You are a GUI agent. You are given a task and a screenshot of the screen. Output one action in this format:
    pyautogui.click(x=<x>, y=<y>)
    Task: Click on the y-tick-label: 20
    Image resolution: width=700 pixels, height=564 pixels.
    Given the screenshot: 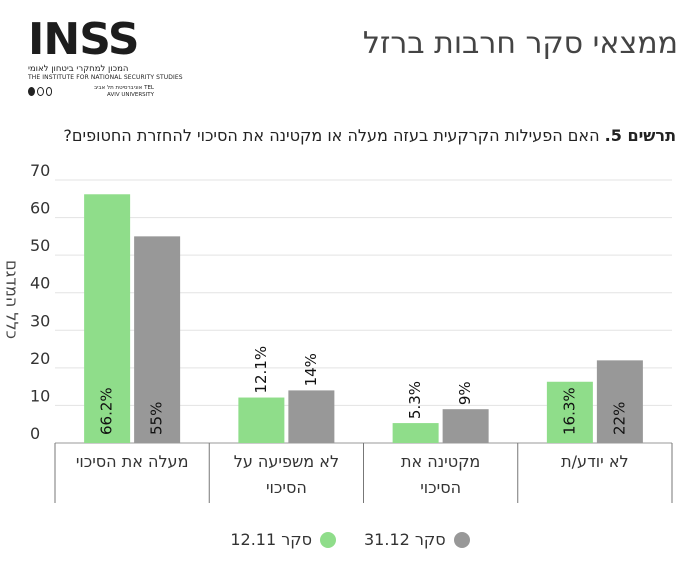 What is the action you would take?
    pyautogui.click(x=40, y=358)
    